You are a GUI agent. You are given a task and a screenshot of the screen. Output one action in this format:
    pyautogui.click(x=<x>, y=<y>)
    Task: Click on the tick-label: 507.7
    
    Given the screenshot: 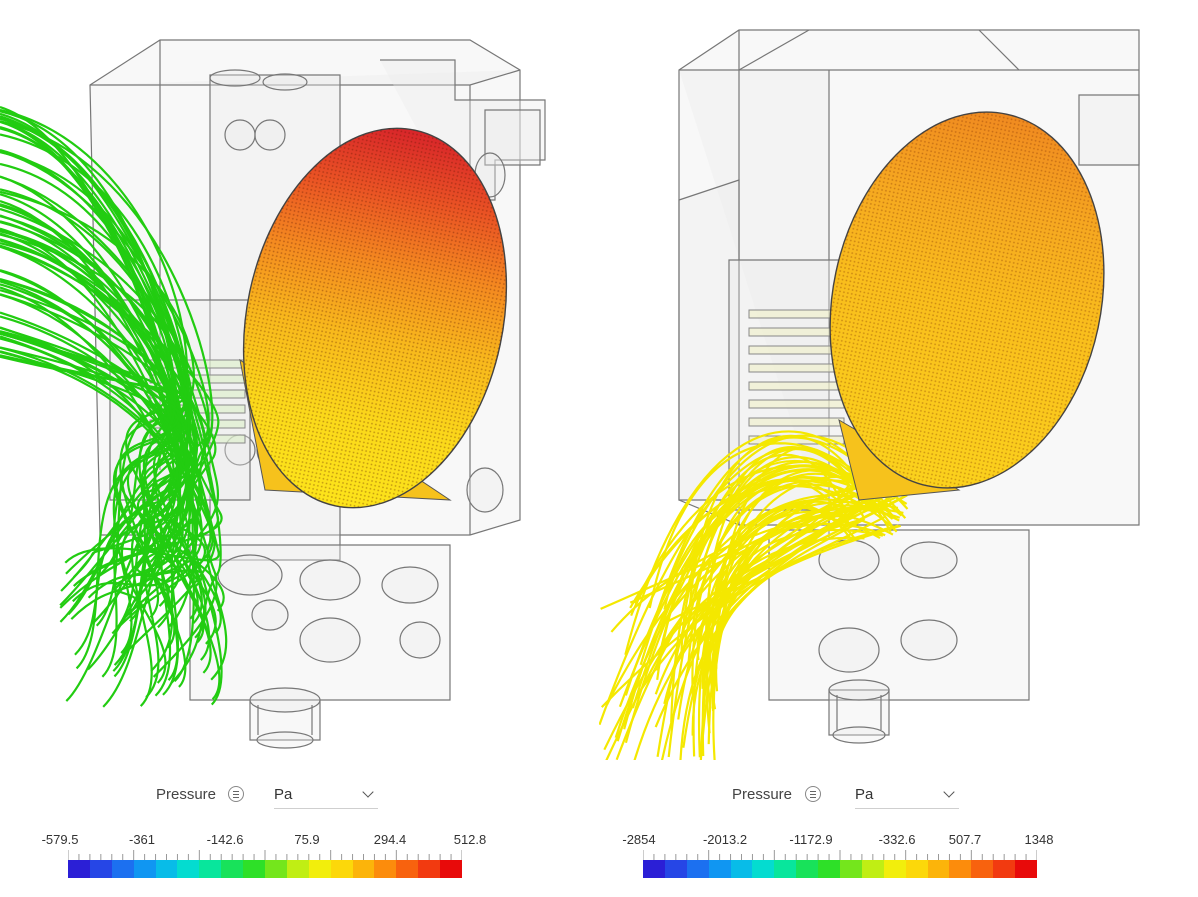 What is the action you would take?
    pyautogui.click(x=965, y=839)
    